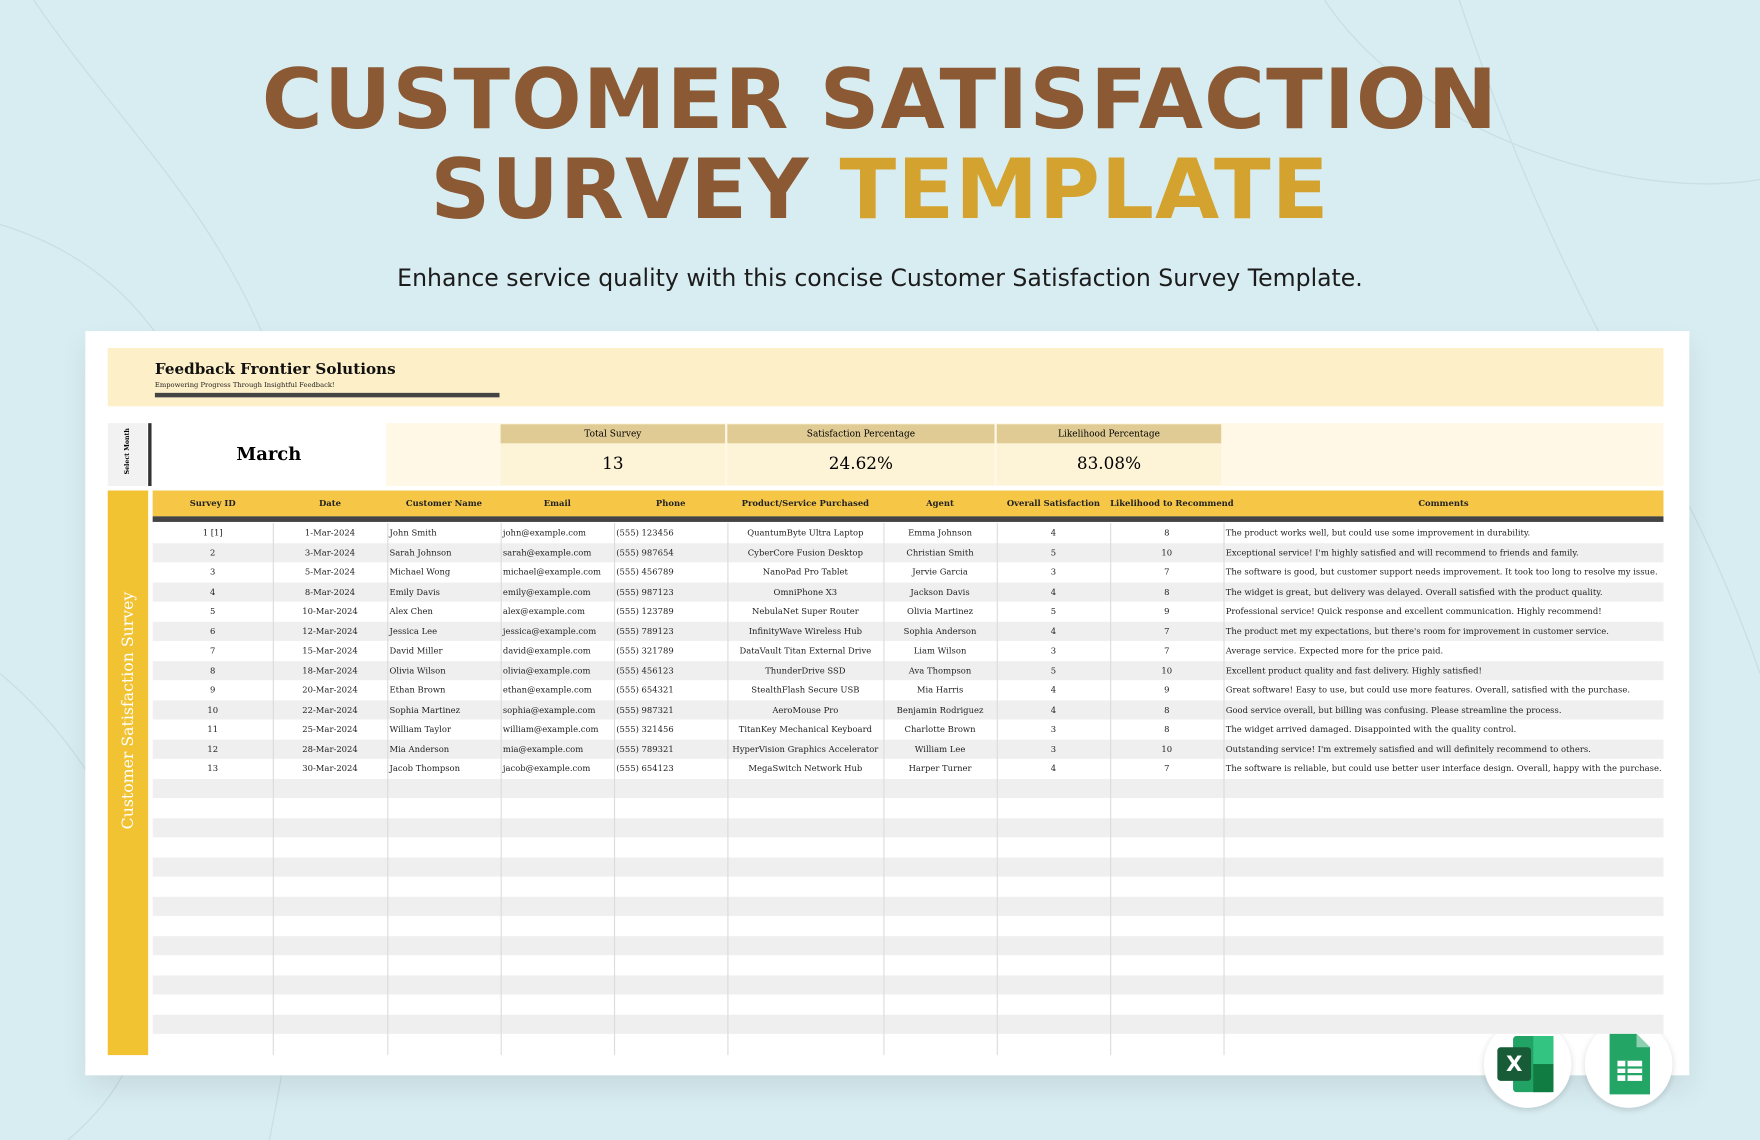 The image size is (1760, 1140). I want to click on table-cell: emily@example.com, so click(546, 591).